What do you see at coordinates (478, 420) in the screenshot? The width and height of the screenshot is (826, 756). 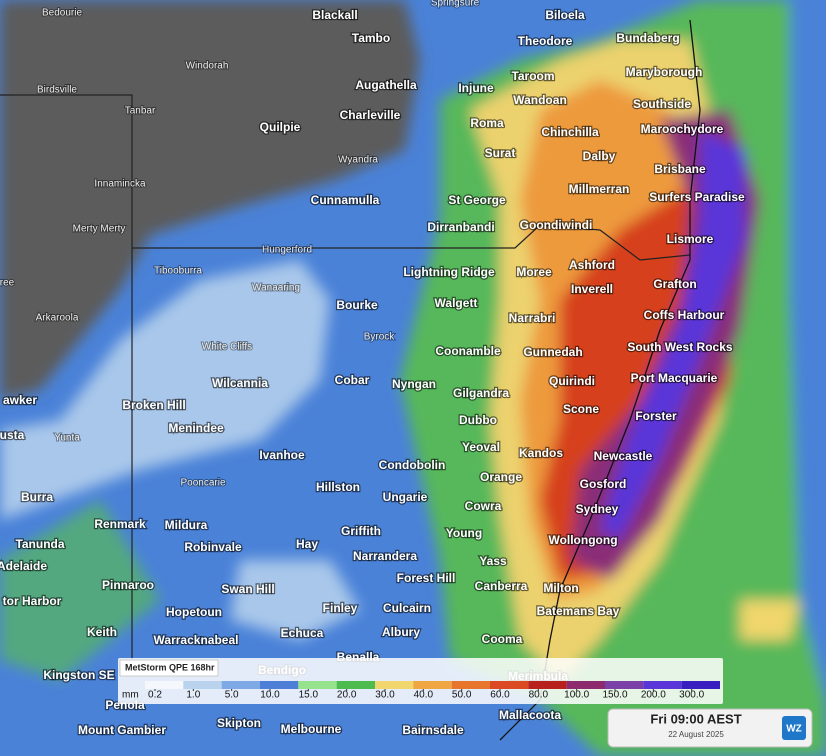 I see `place-label: Dubbo` at bounding box center [478, 420].